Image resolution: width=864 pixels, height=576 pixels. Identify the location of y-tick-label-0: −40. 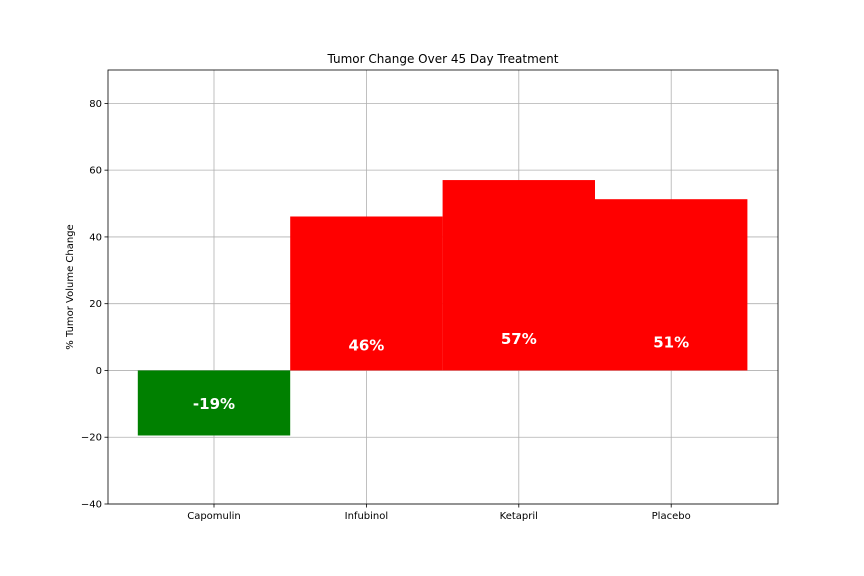
(91, 505).